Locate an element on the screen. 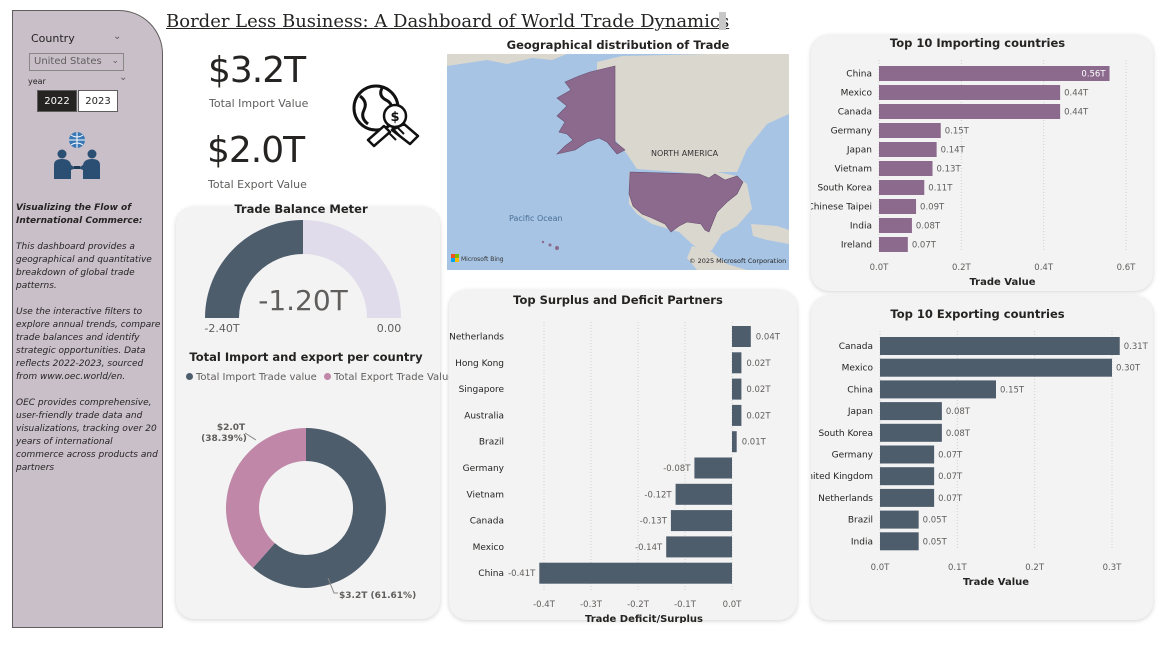 The image size is (1166, 647). total-import-value: $3.2T is located at coordinates (257, 70).